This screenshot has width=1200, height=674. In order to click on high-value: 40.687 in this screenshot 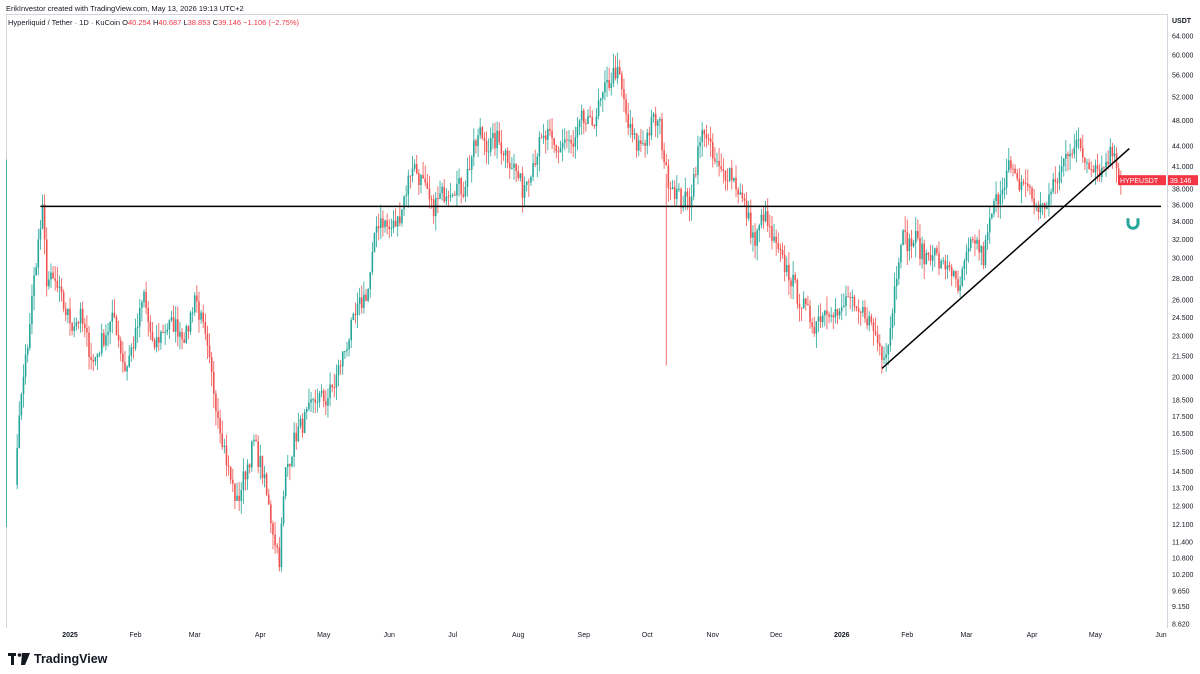, I will do `click(170, 22)`.